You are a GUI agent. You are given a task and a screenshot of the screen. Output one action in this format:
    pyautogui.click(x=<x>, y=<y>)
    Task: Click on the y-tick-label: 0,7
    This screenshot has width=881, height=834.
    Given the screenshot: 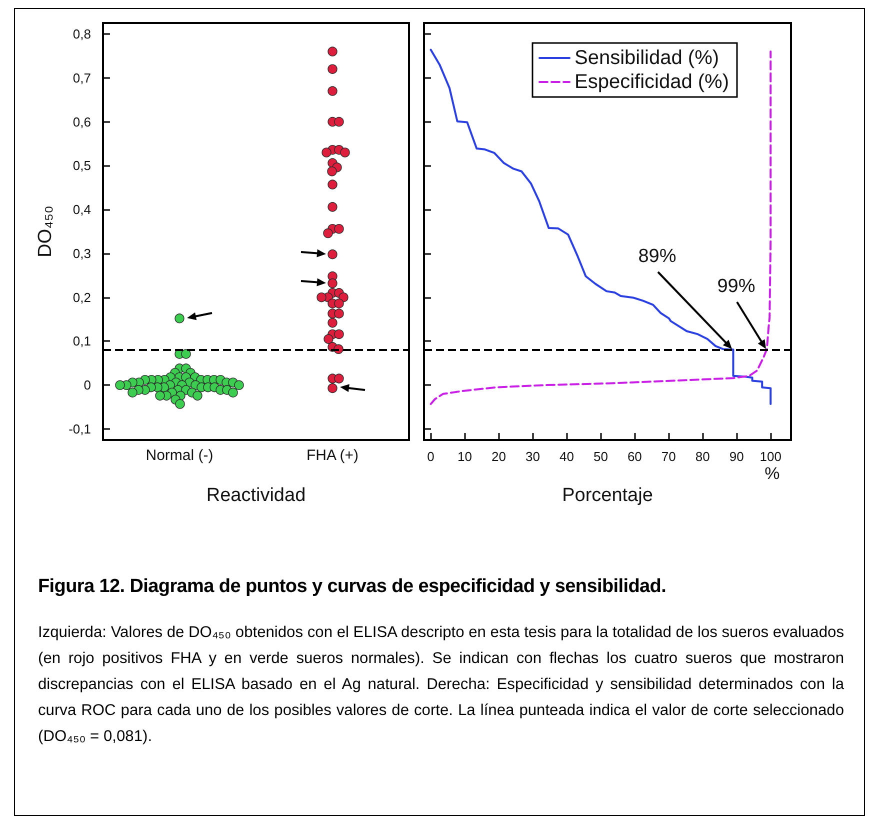 What is the action you would take?
    pyautogui.click(x=81, y=78)
    